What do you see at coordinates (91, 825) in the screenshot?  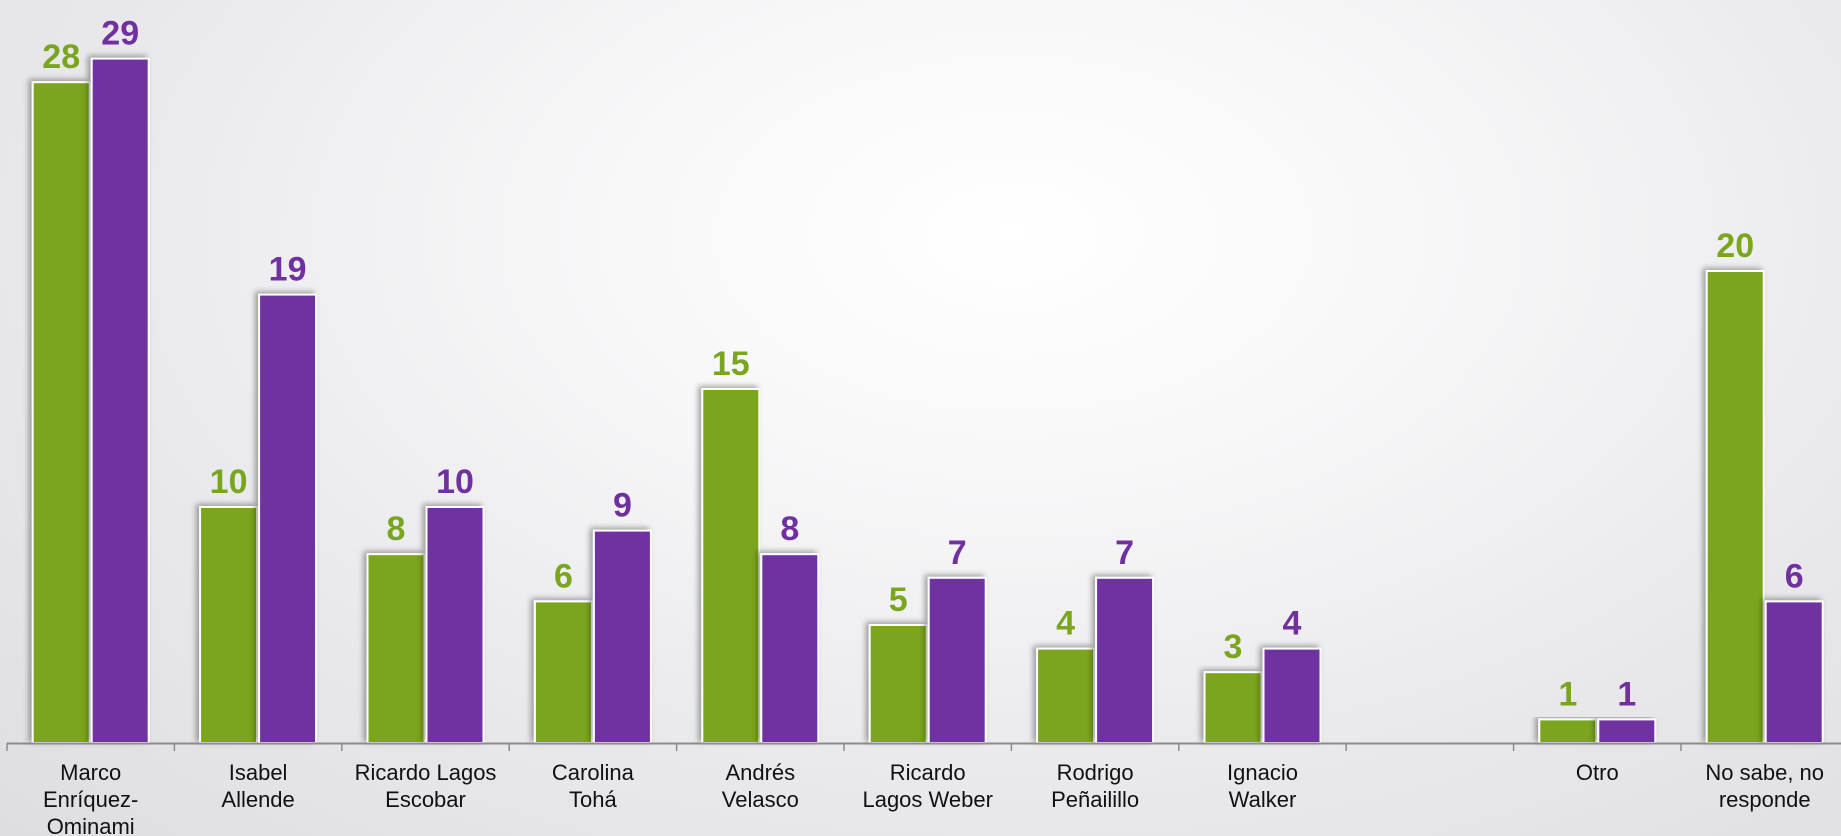 I see `category-label-0-line-2: Ominami` at bounding box center [91, 825].